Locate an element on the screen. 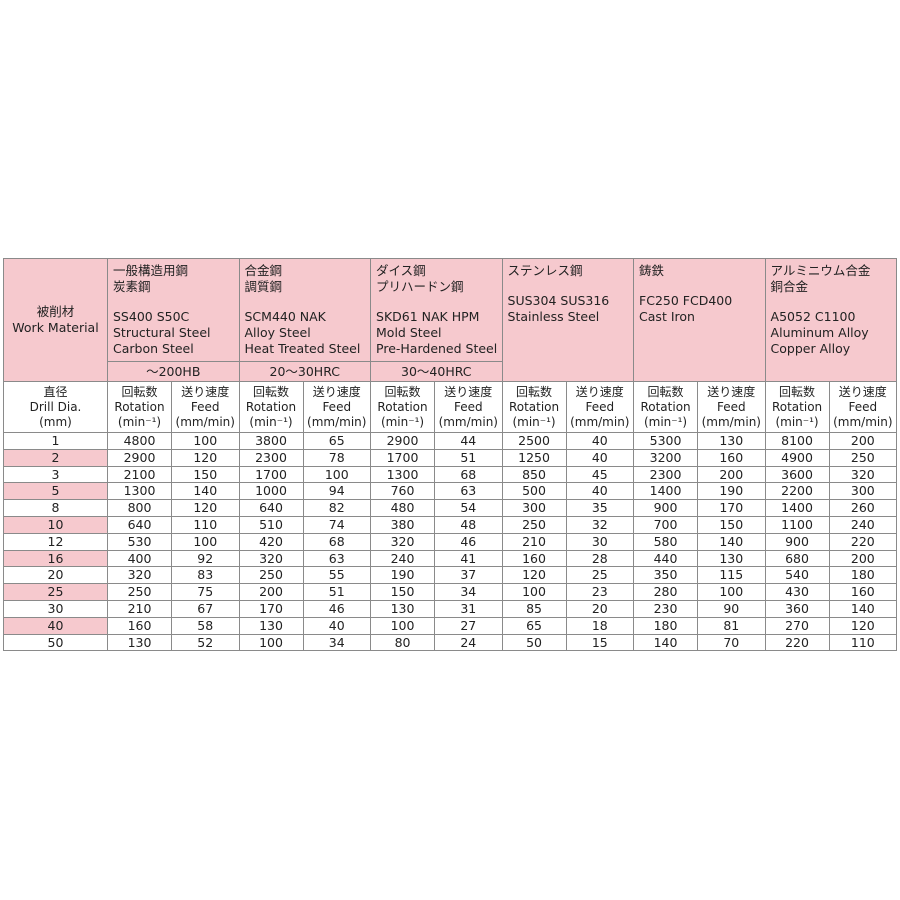 Image resolution: width=900 pixels, height=900 pixels. rotation-value: 130 is located at coordinates (139, 642).